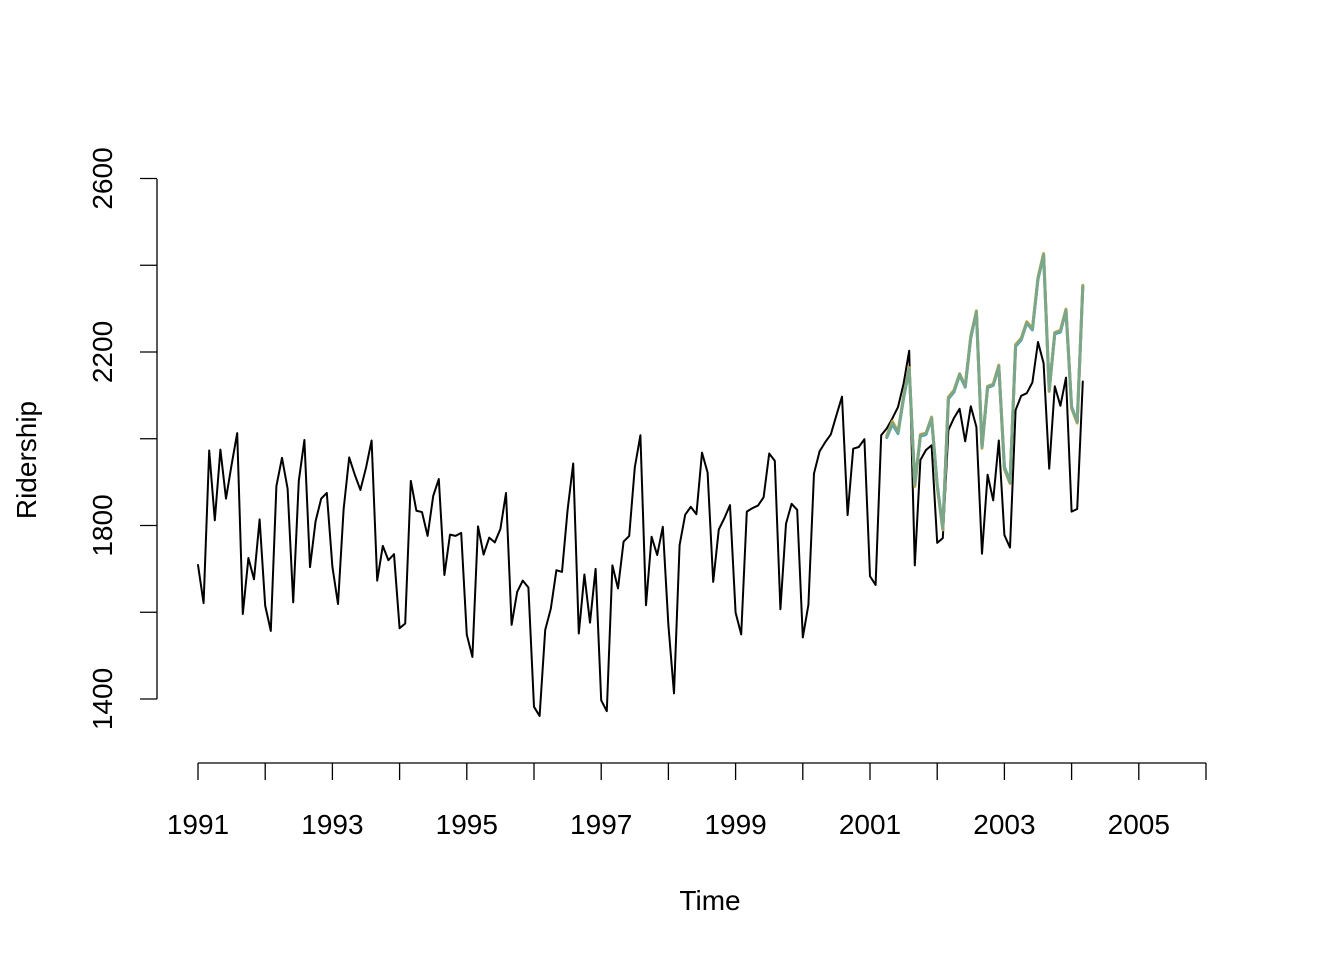  I want to click on y-tick-label: 1400, so click(102, 699).